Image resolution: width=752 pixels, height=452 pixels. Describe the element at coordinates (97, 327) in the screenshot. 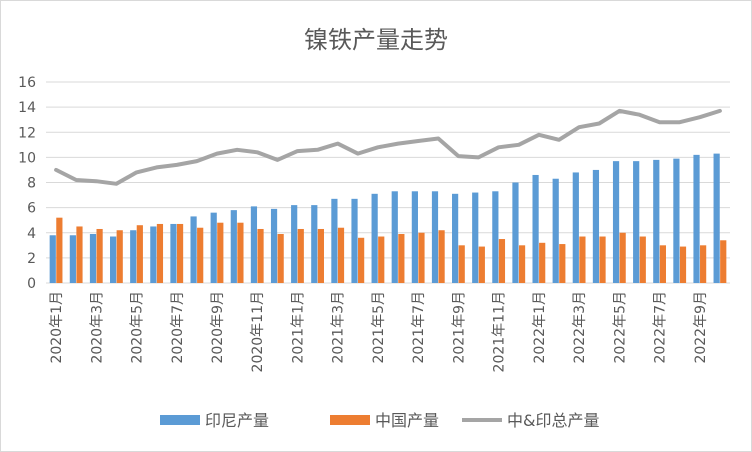

I see `x-tick-label: 2020年3月` at that location.